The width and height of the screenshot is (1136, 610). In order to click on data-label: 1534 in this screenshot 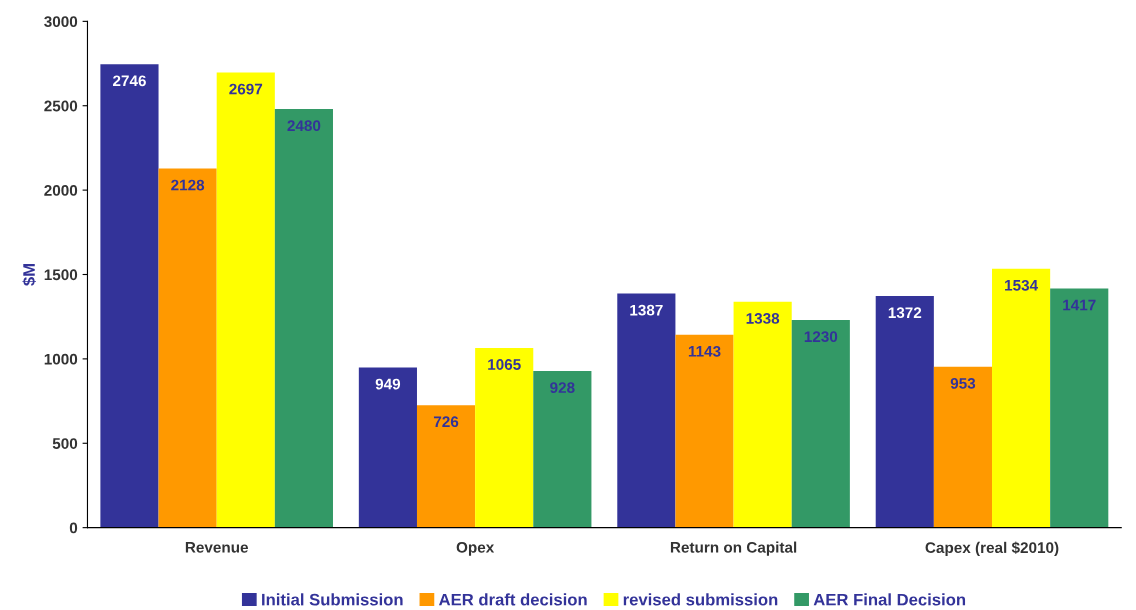, I will do `click(1021, 285)`.